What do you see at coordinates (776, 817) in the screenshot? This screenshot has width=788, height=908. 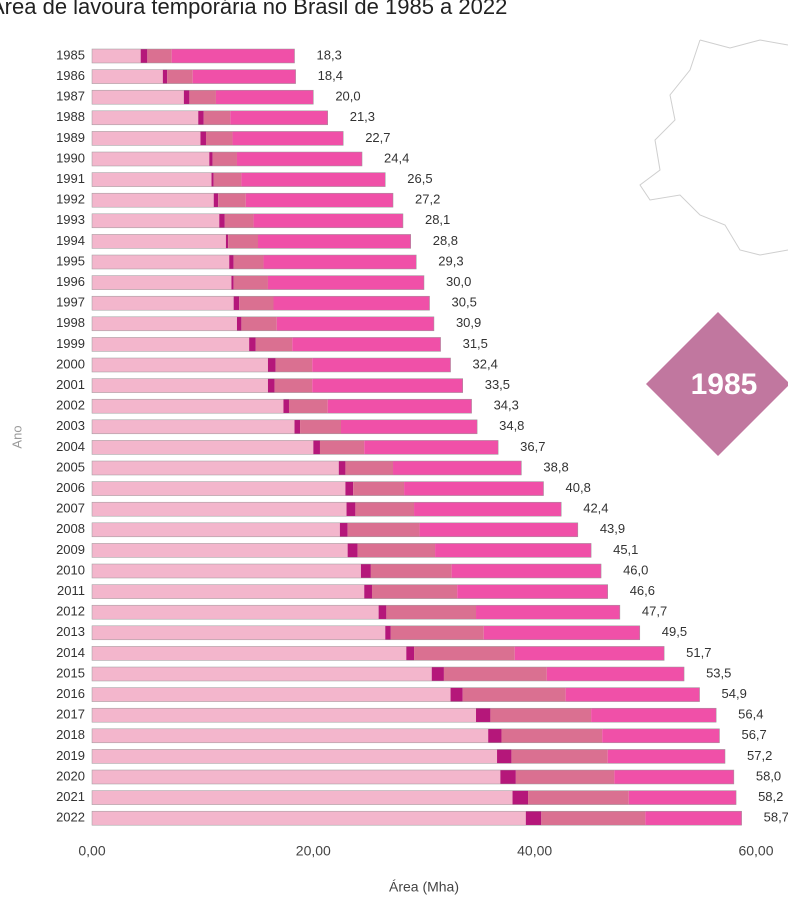 I see `total-label: 58,7` at bounding box center [776, 817].